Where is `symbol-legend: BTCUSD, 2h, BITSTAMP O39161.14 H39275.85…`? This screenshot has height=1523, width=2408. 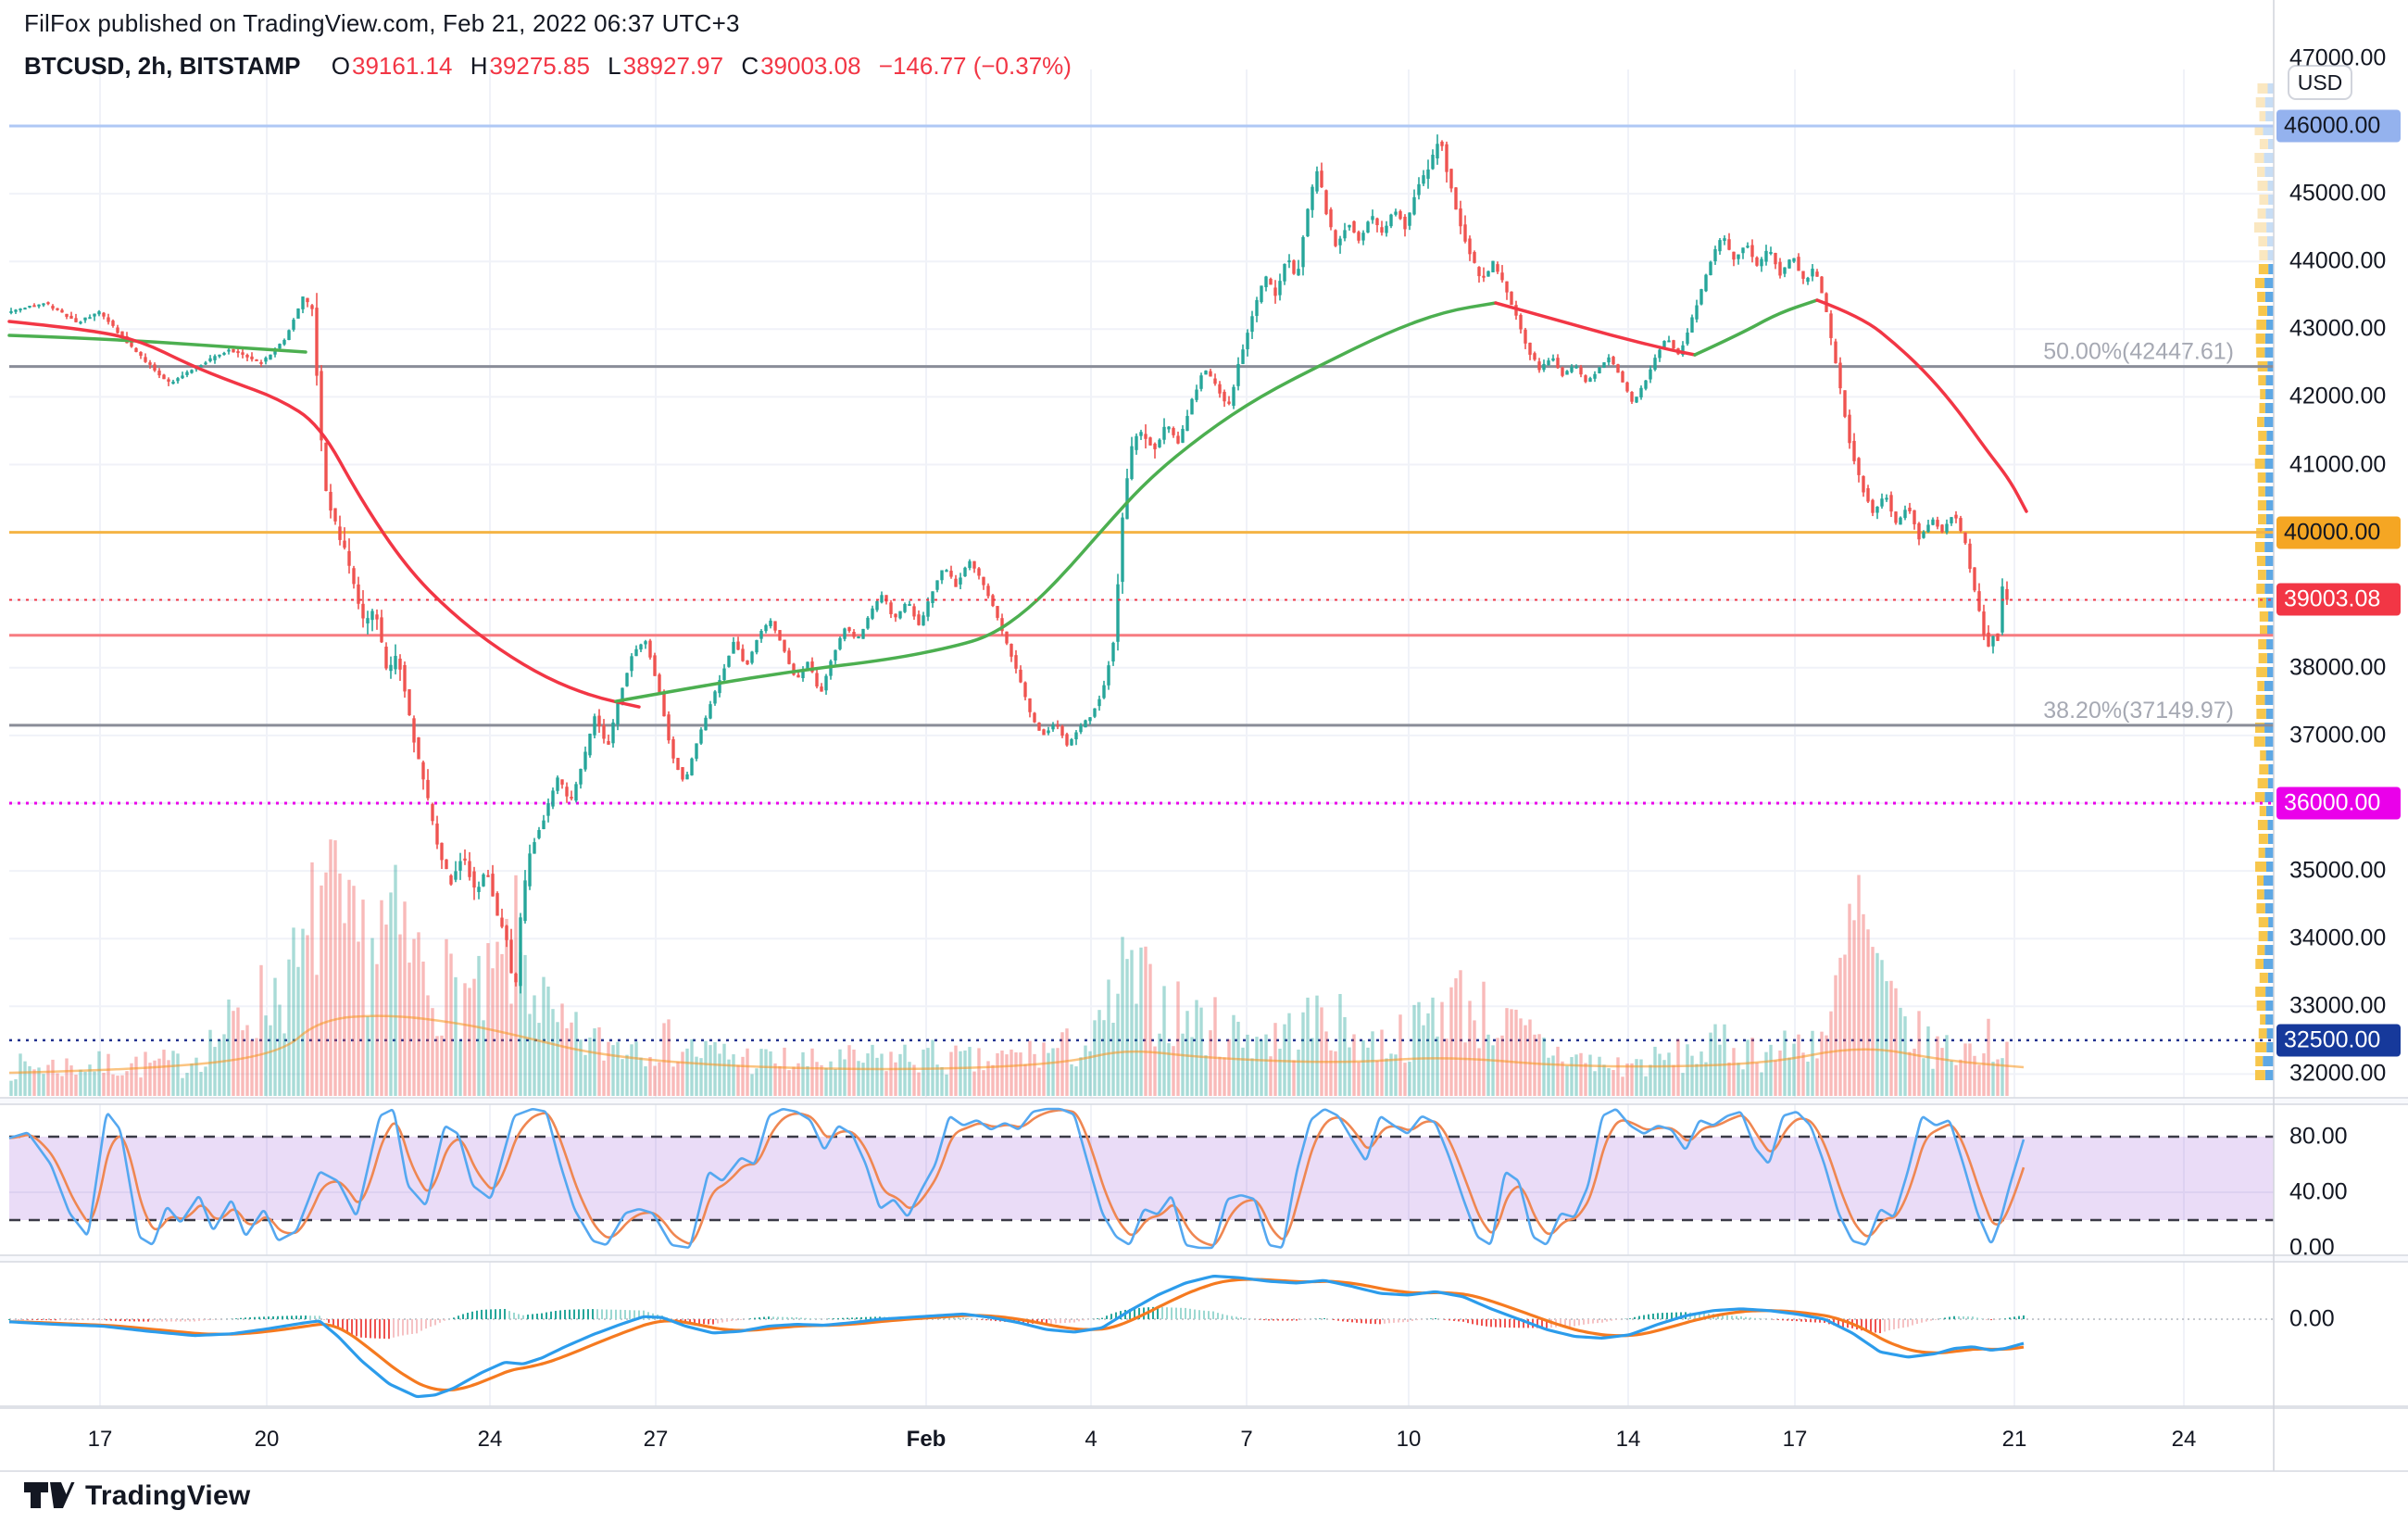
symbol-legend: BTCUSD, 2h, BITSTAMP O39161.14 H39275.85… is located at coordinates (548, 66).